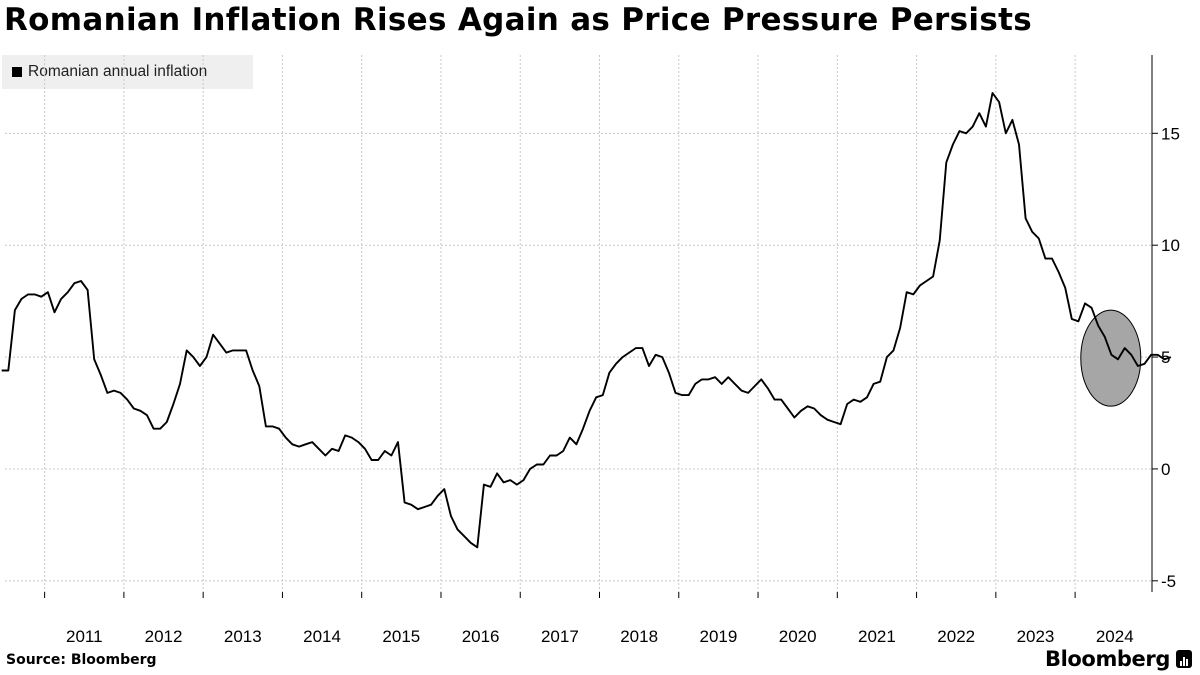  I want to click on bloomberg-logo: Bloomberg, so click(1118, 659).